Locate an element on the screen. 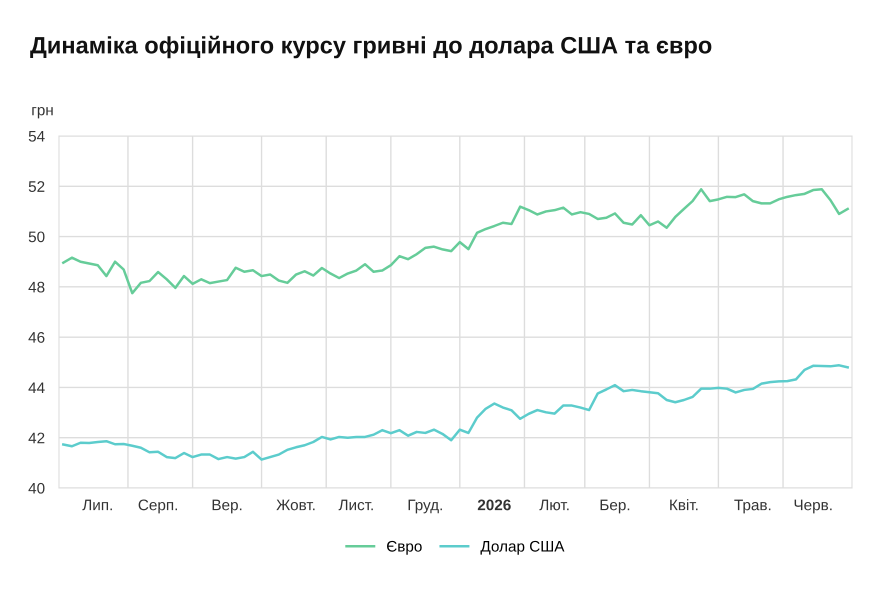 The height and width of the screenshot is (612, 894). line-series is located at coordinates (455, 412).